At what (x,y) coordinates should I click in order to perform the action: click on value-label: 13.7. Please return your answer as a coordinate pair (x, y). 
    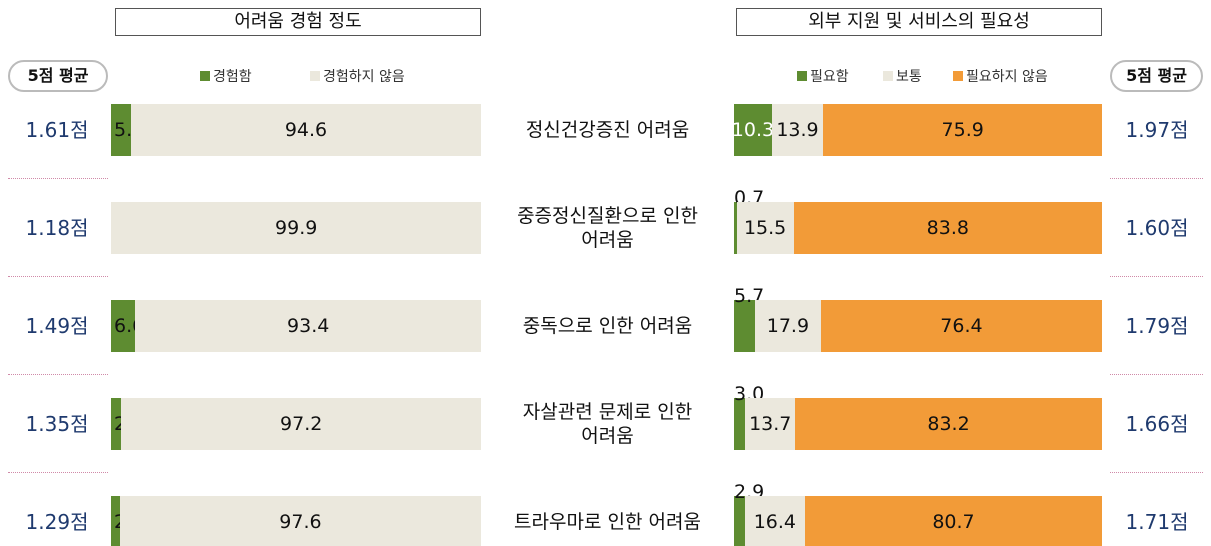
    Looking at the image, I should click on (770, 424).